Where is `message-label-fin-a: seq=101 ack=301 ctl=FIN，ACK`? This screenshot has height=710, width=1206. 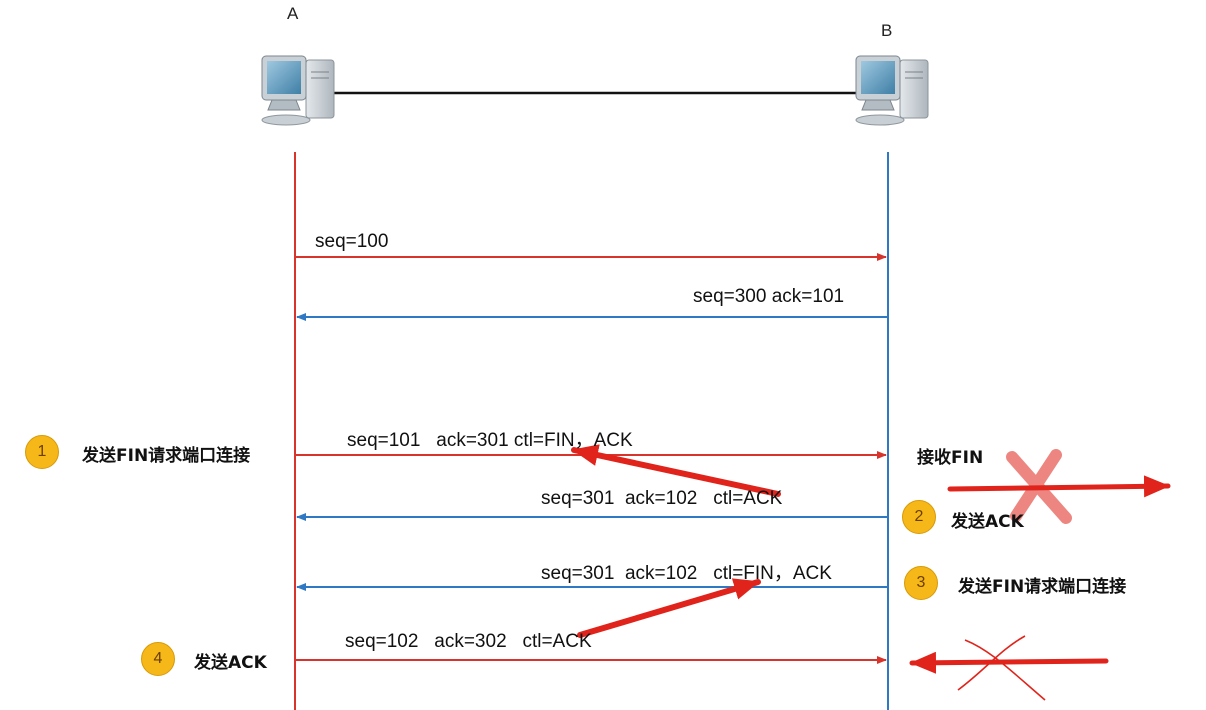
message-label-fin-a: seq=101 ack=301 ctl=FIN，ACK is located at coordinates (490, 440).